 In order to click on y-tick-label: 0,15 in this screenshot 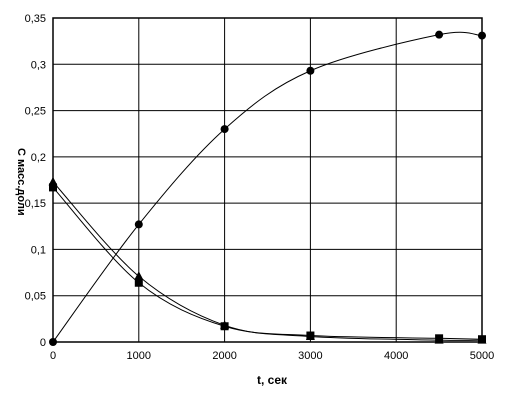, I will do `click(35, 204)`.